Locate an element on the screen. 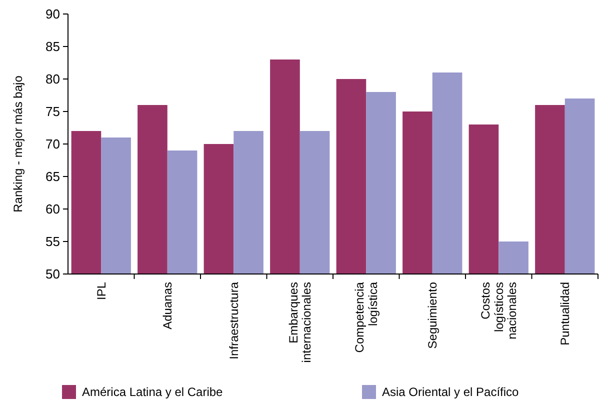 The image size is (602, 410). x-tick-label: Aduanas is located at coordinates (167, 306).